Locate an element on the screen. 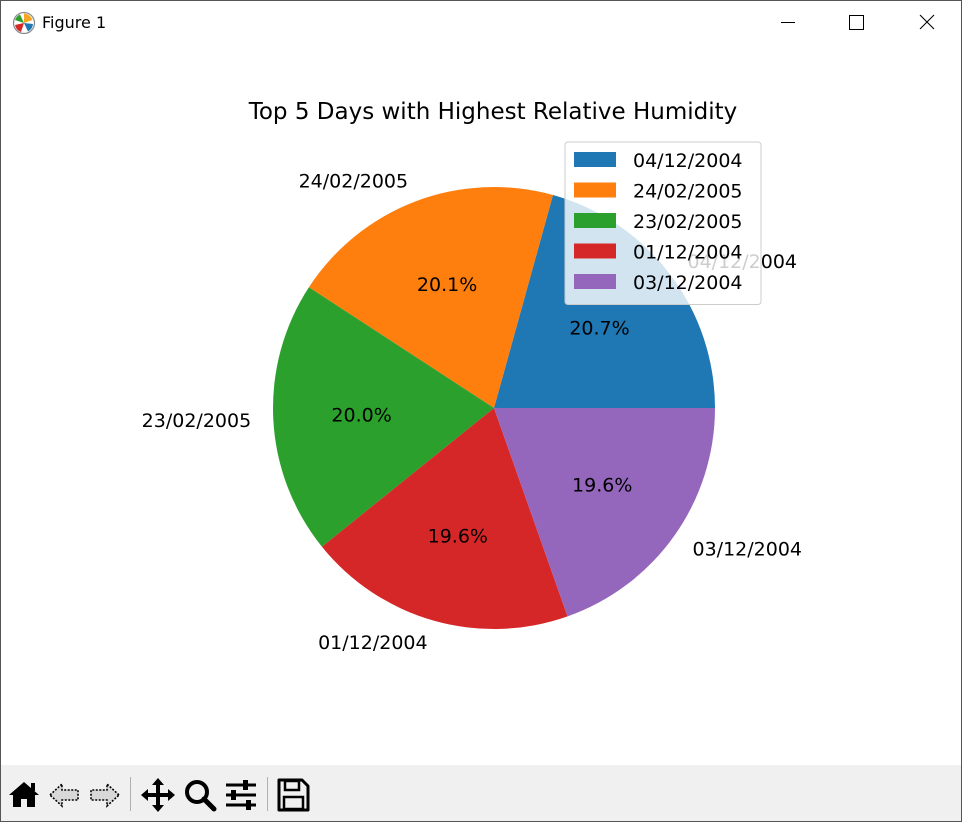 The width and height of the screenshot is (962, 822). configure-subplots-button is located at coordinates (241, 795).